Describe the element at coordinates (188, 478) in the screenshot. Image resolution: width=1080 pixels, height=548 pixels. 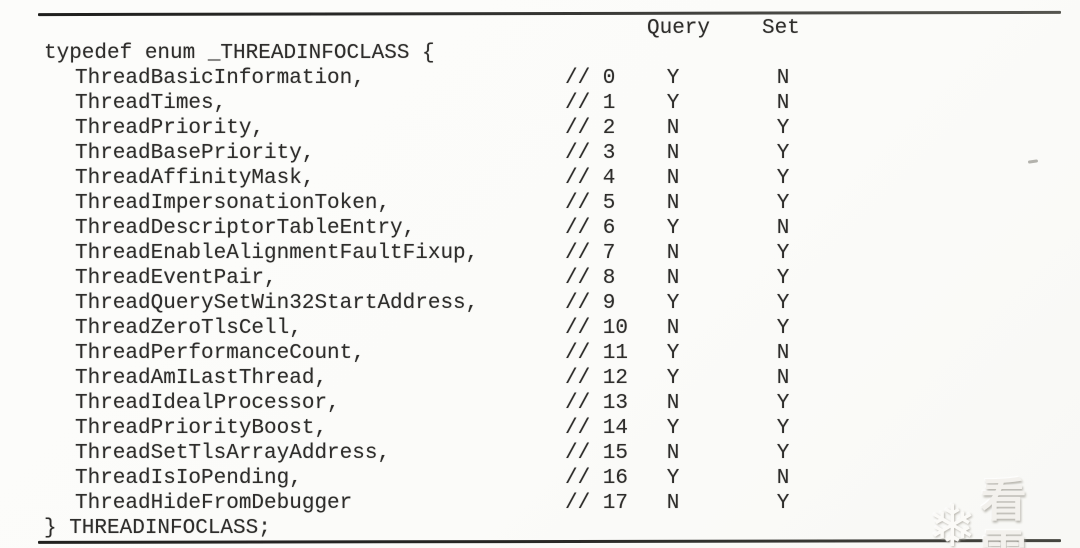
I see `enum-member-name: ThreadIsIoPending,` at that location.